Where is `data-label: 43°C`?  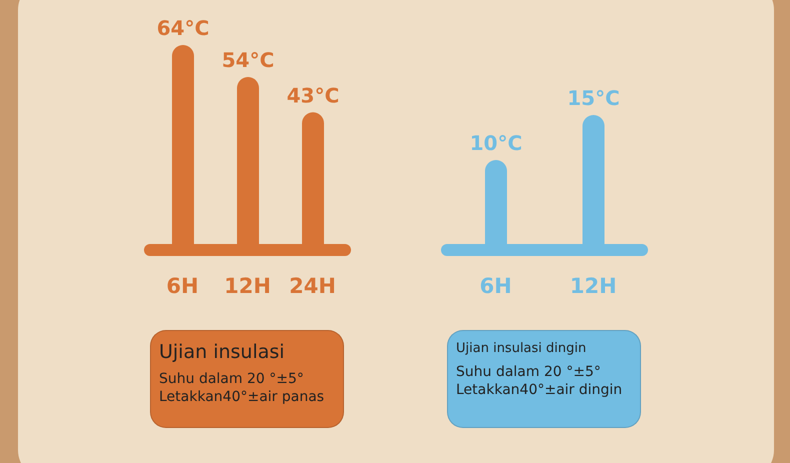
data-label: 43°C is located at coordinates (313, 95).